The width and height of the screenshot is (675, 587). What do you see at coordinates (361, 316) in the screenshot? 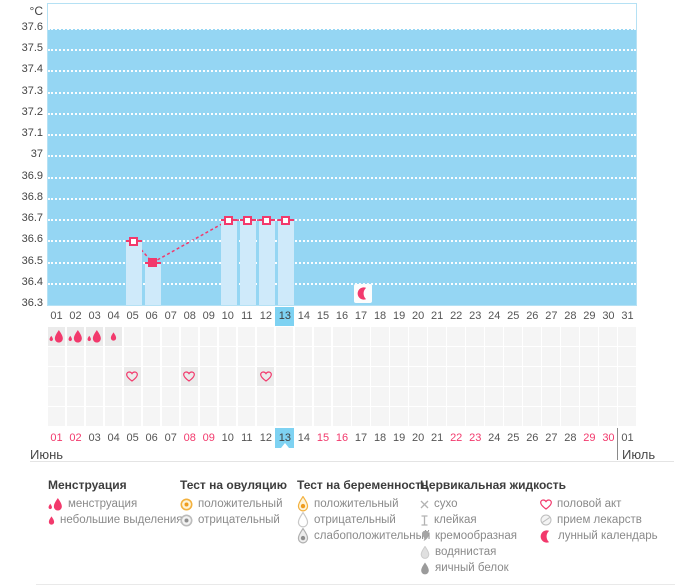
I see `cycle-day-17: 17` at bounding box center [361, 316].